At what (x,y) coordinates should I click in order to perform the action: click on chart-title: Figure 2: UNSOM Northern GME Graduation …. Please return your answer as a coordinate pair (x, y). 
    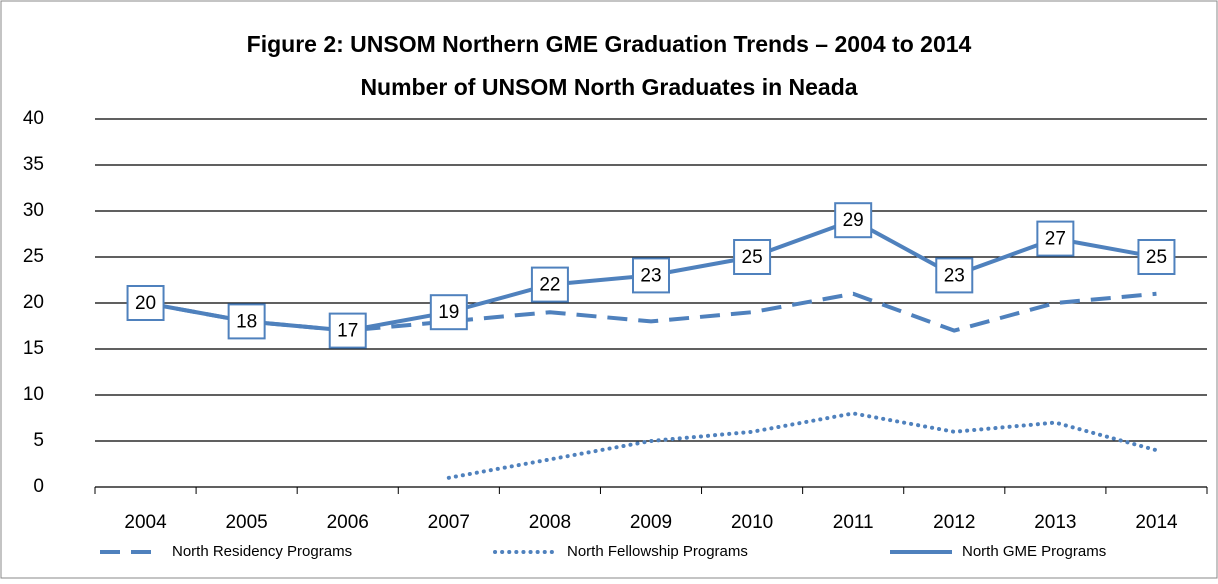
    Looking at the image, I should click on (609, 44).